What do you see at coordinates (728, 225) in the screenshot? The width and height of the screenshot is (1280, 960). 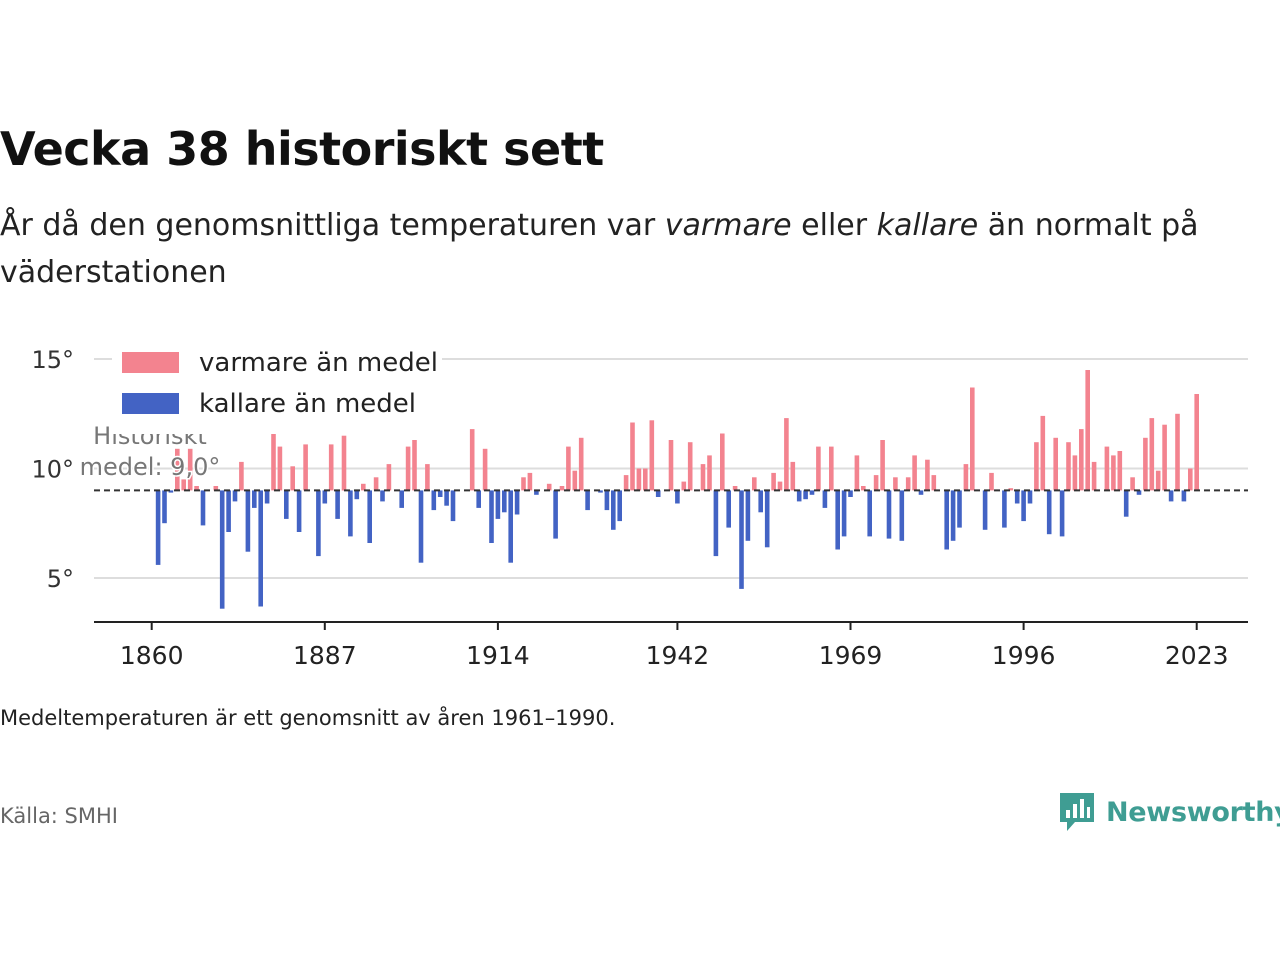 I see `subtitle-warm-word: varmare` at bounding box center [728, 225].